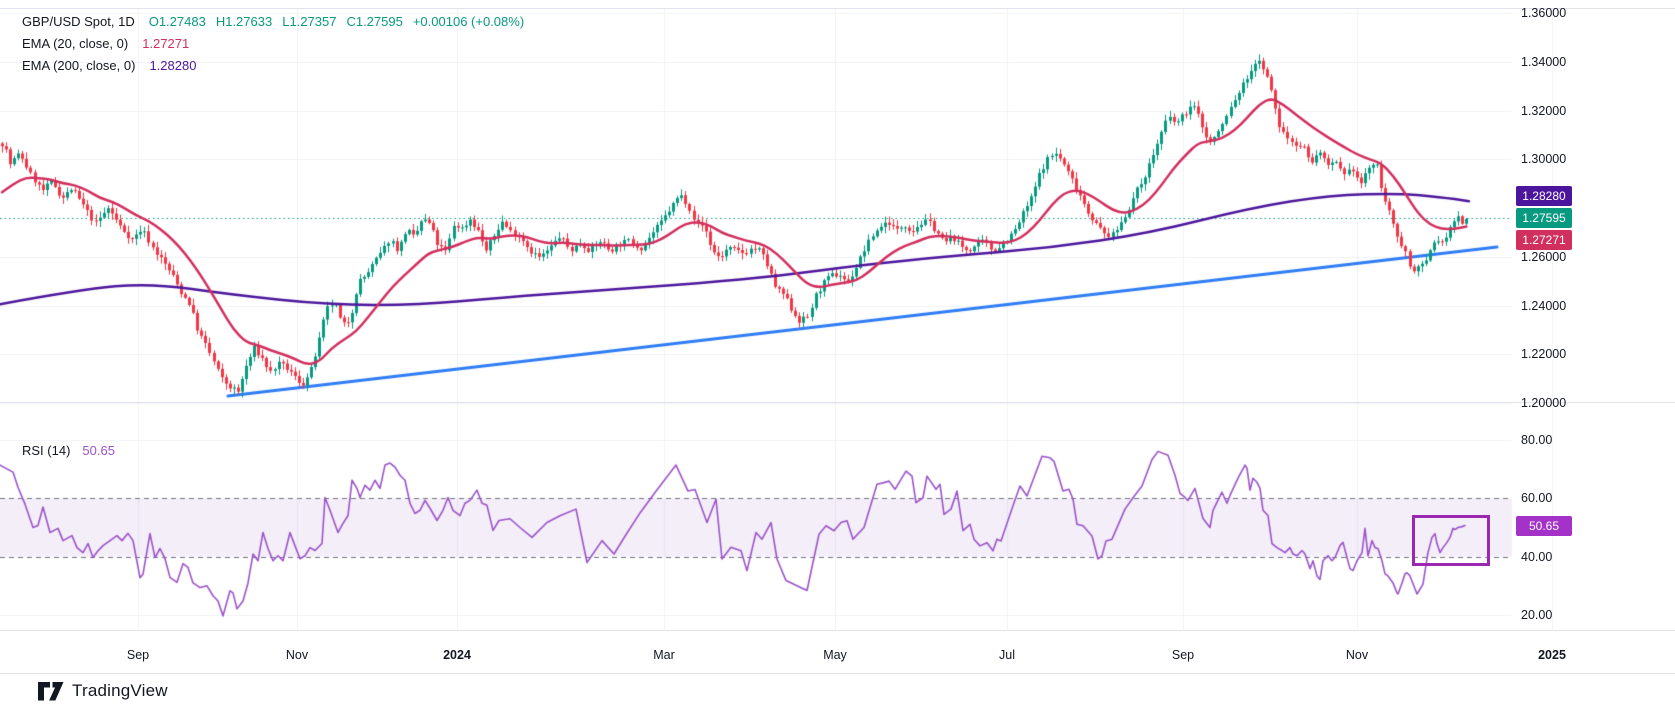  What do you see at coordinates (46, 450) in the screenshot?
I see `rsi-label: RSI (14)` at bounding box center [46, 450].